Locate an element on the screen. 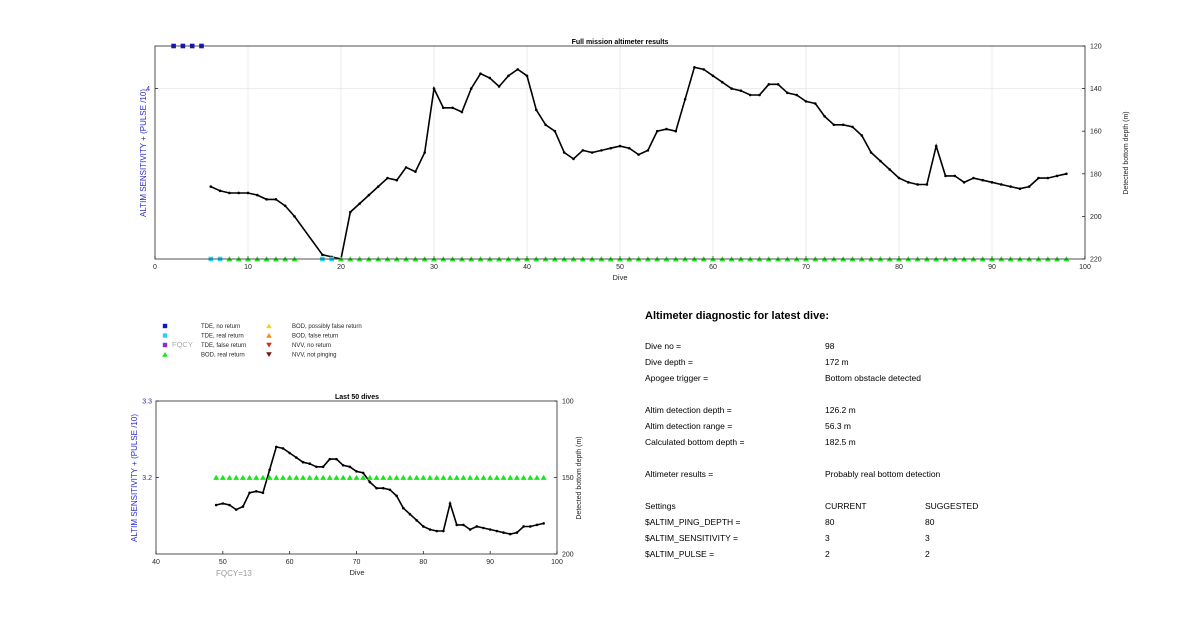 This screenshot has width=1200, height=622. label: $ALTIM_PING_DEPTH = is located at coordinates (693, 522).